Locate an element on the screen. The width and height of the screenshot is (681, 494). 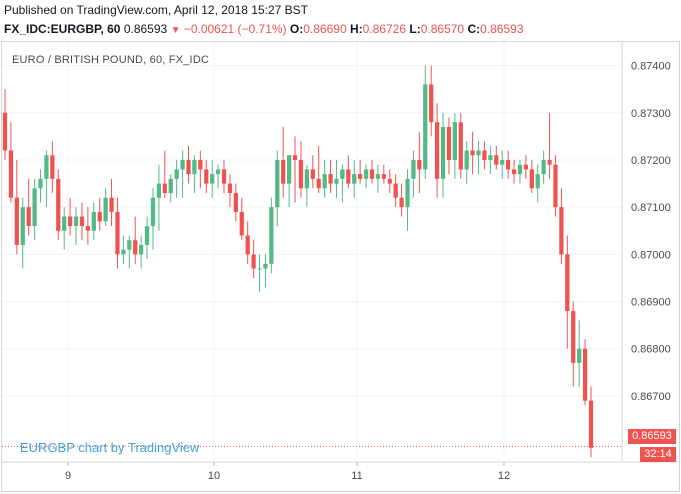
y-tick-label: 0.87100 is located at coordinates (651, 208).